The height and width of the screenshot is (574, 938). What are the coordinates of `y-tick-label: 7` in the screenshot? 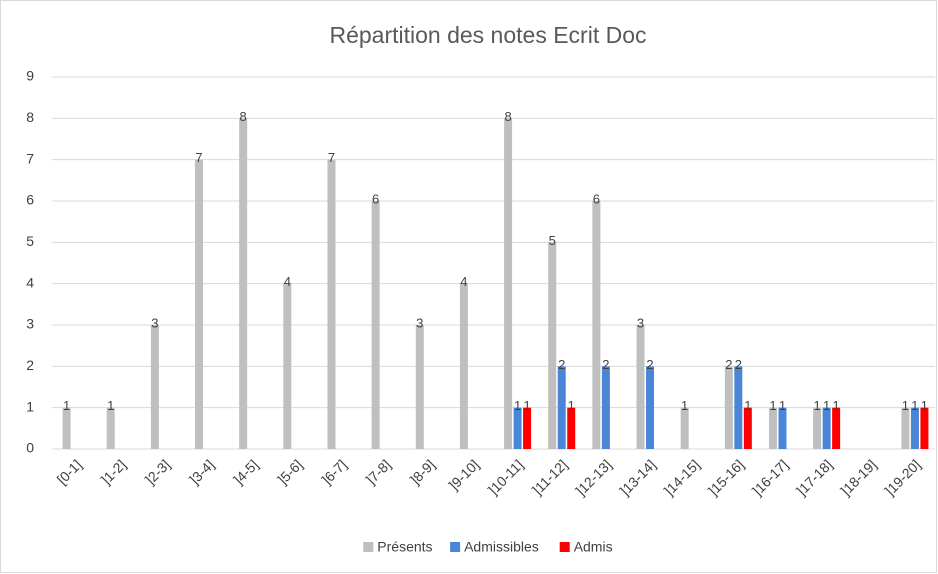 It's located at (30, 158).